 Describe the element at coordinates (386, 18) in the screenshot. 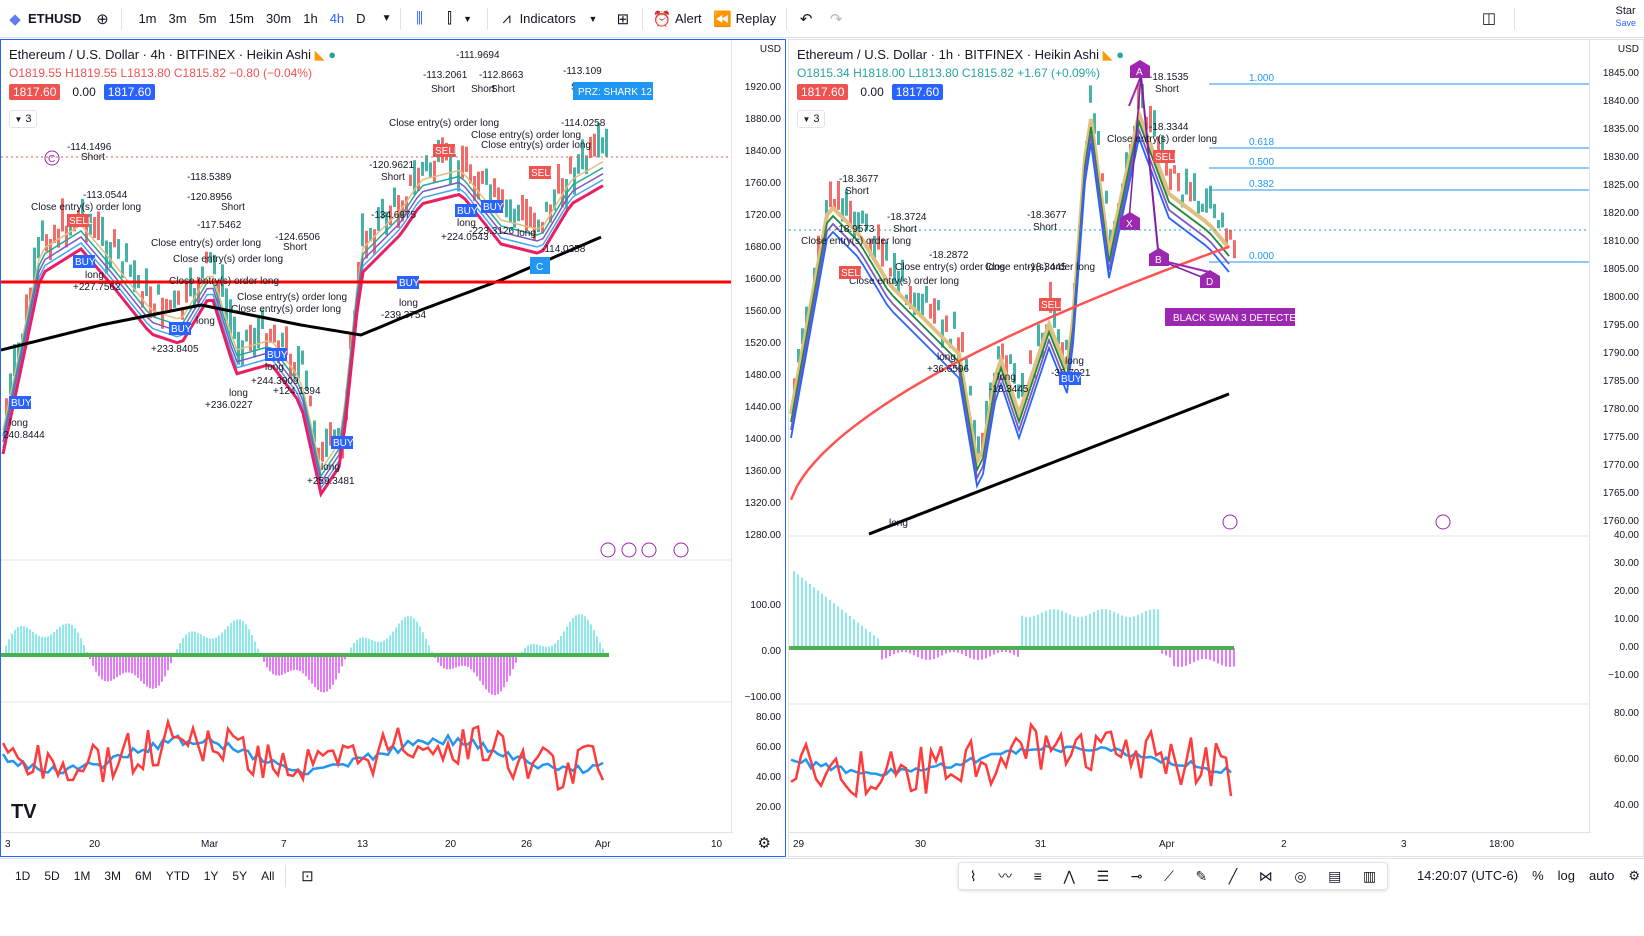

I see `chevron-down-icon: ▼` at that location.